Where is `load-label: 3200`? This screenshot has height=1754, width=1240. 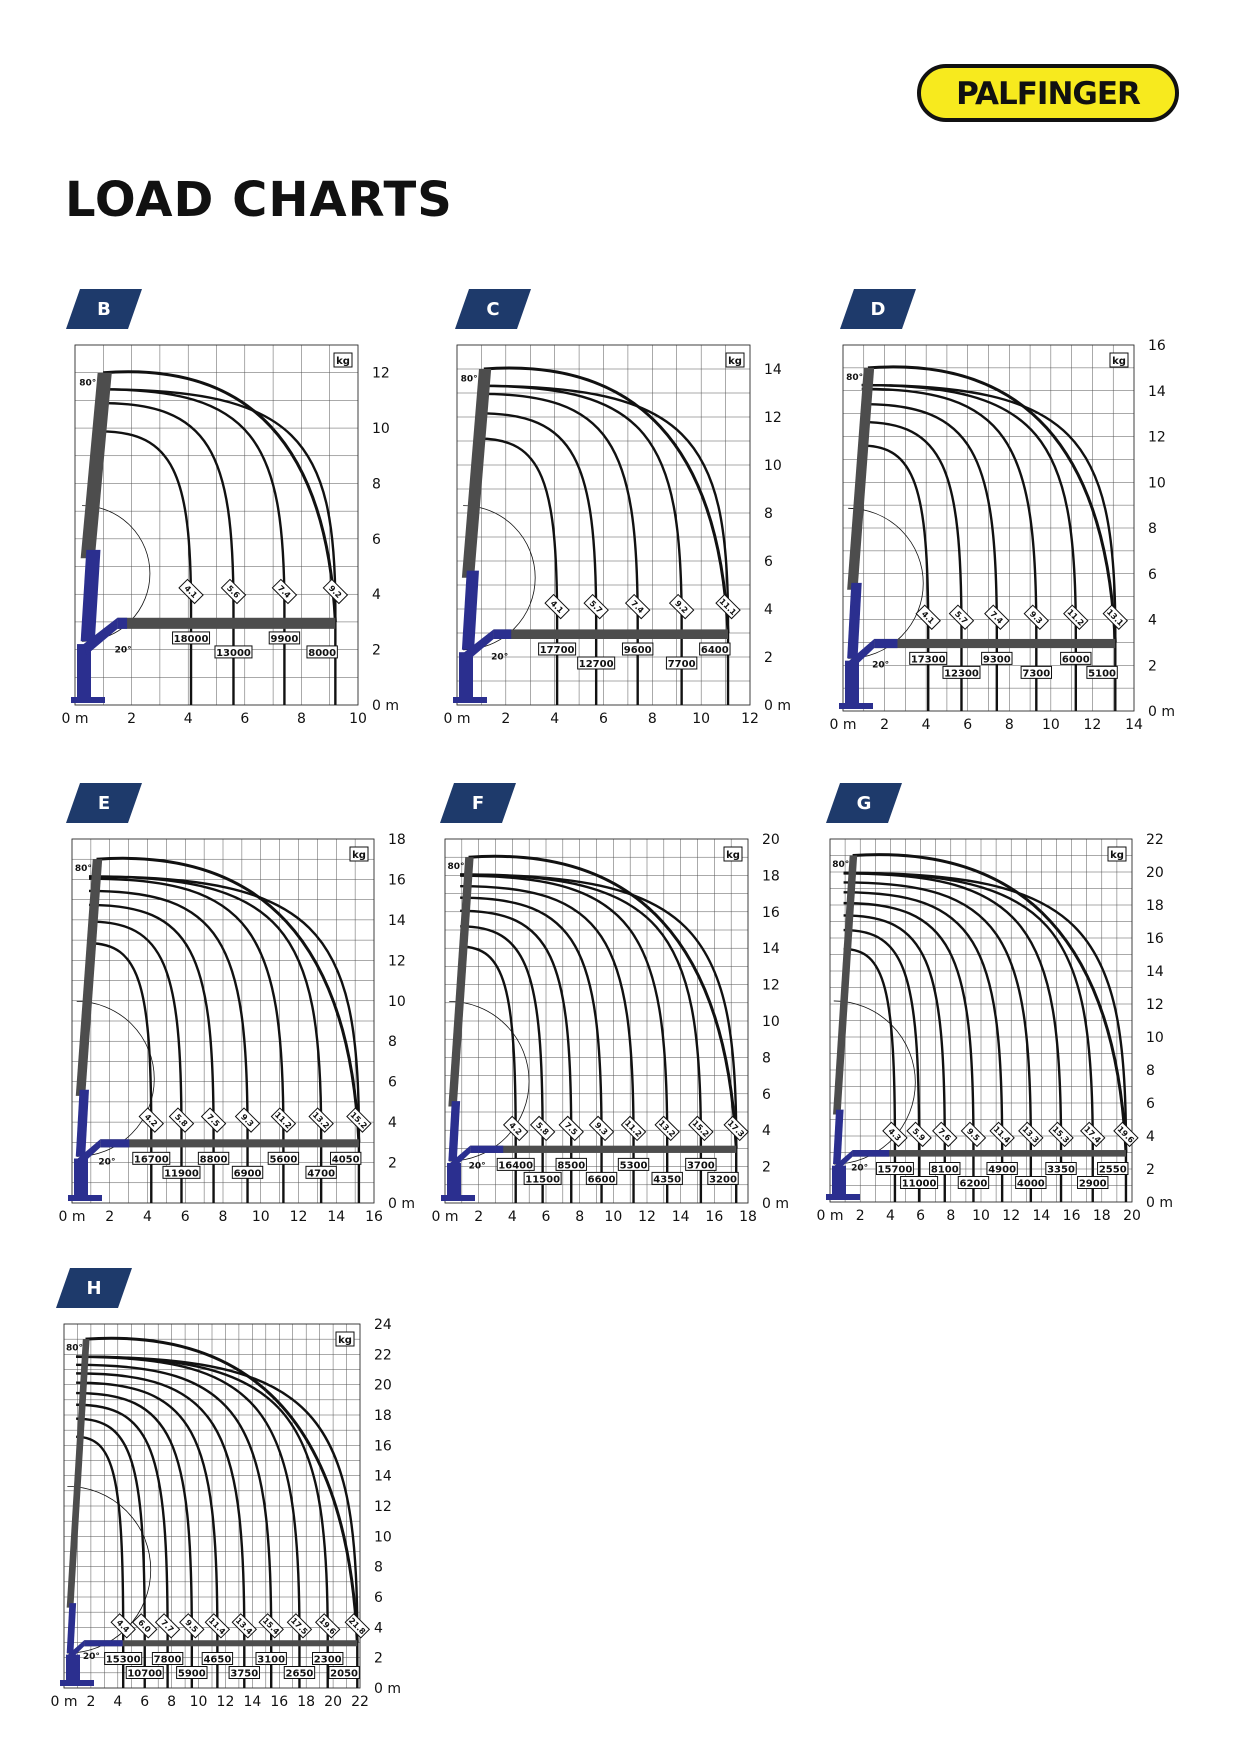
load-label: 3200 is located at coordinates (723, 1178).